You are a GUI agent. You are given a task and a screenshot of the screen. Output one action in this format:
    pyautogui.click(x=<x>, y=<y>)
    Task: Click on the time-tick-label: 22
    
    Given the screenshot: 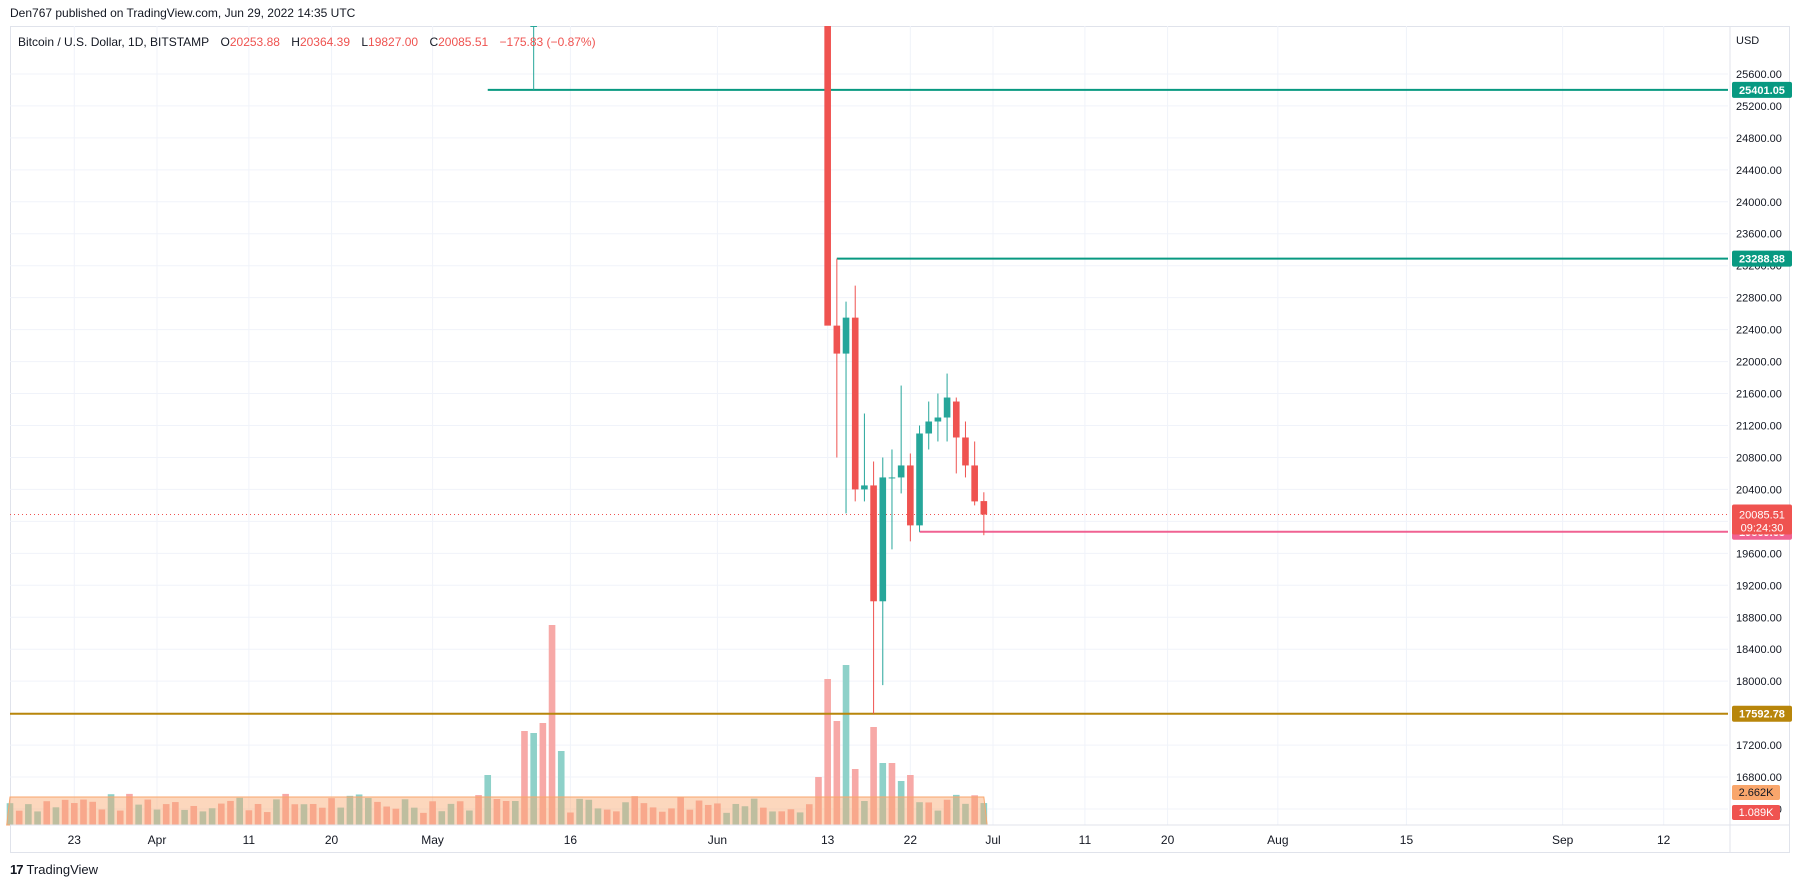 What is the action you would take?
    pyautogui.click(x=911, y=840)
    